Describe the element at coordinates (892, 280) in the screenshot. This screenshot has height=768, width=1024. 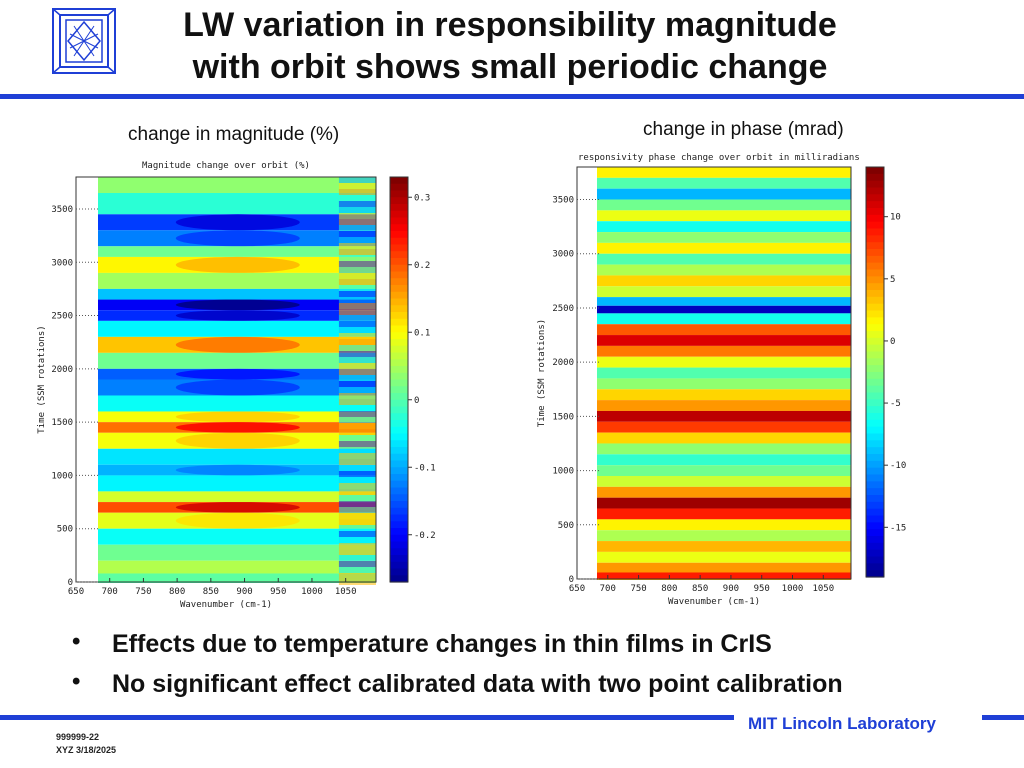
I see `colorbar-tick-label: 5` at that location.